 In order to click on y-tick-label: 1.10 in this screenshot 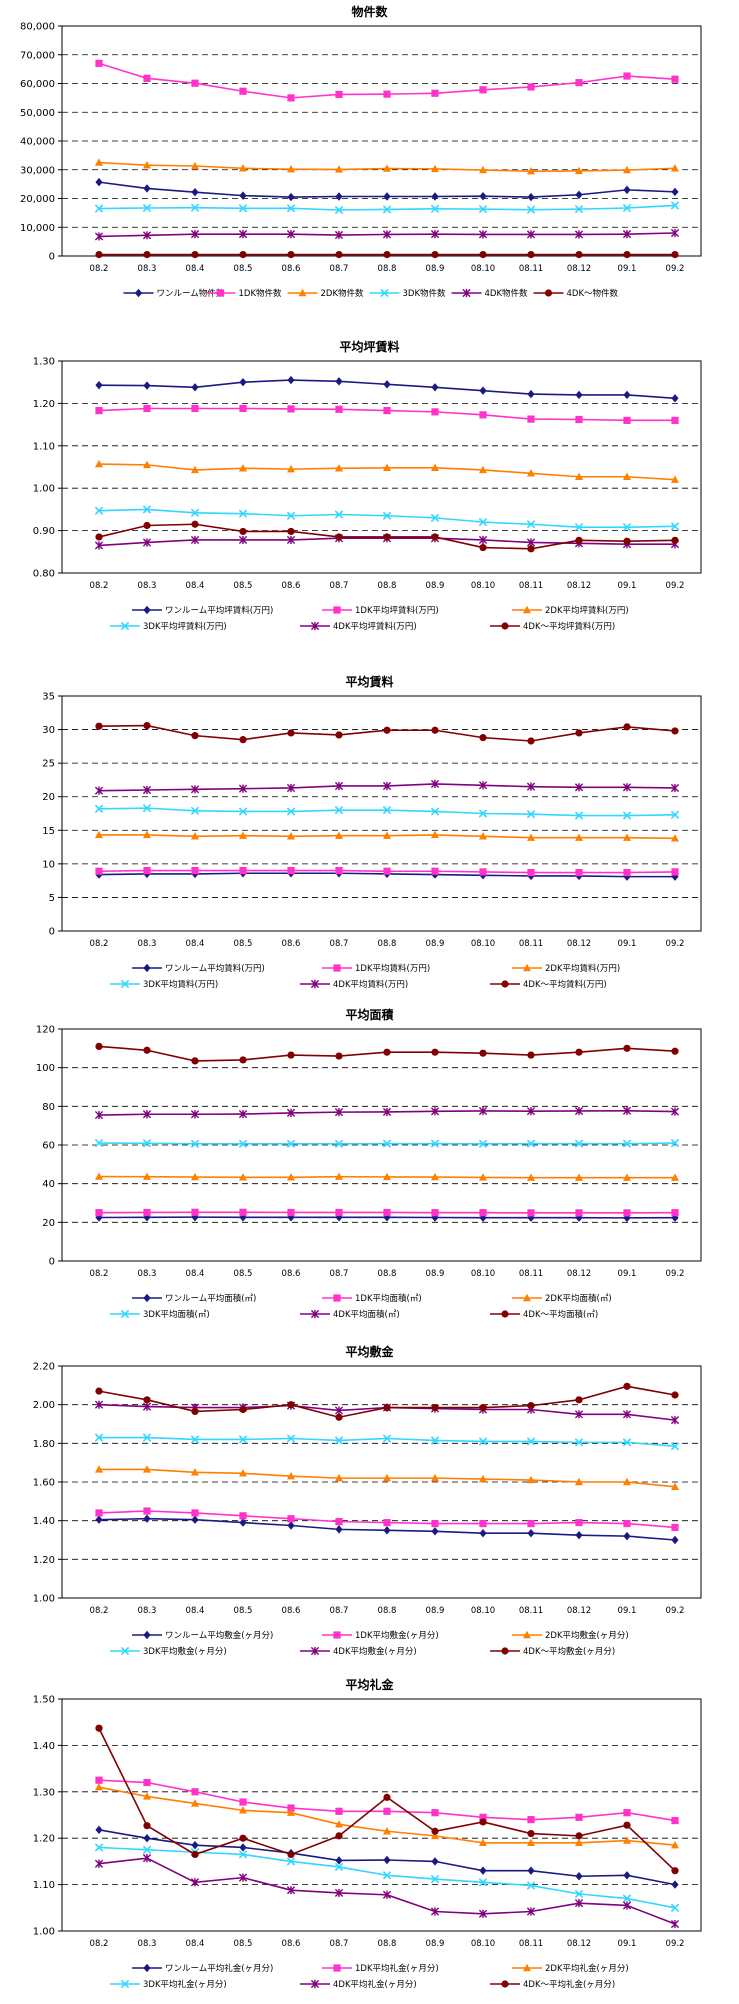, I will do `click(44, 446)`.